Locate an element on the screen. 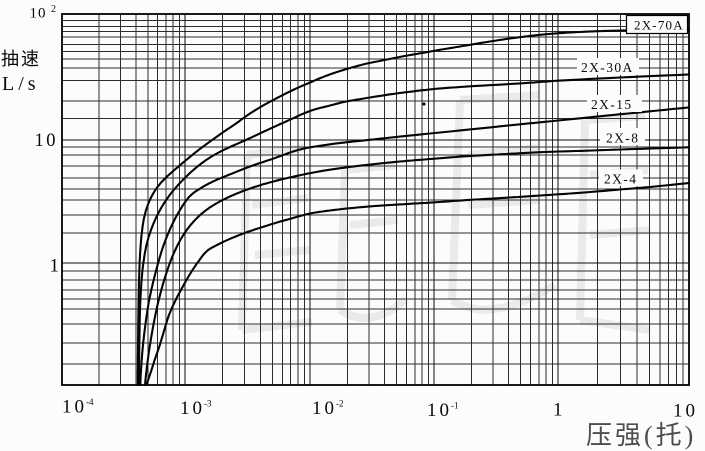  svg-text: 2X-15 is located at coordinates (612, 104).